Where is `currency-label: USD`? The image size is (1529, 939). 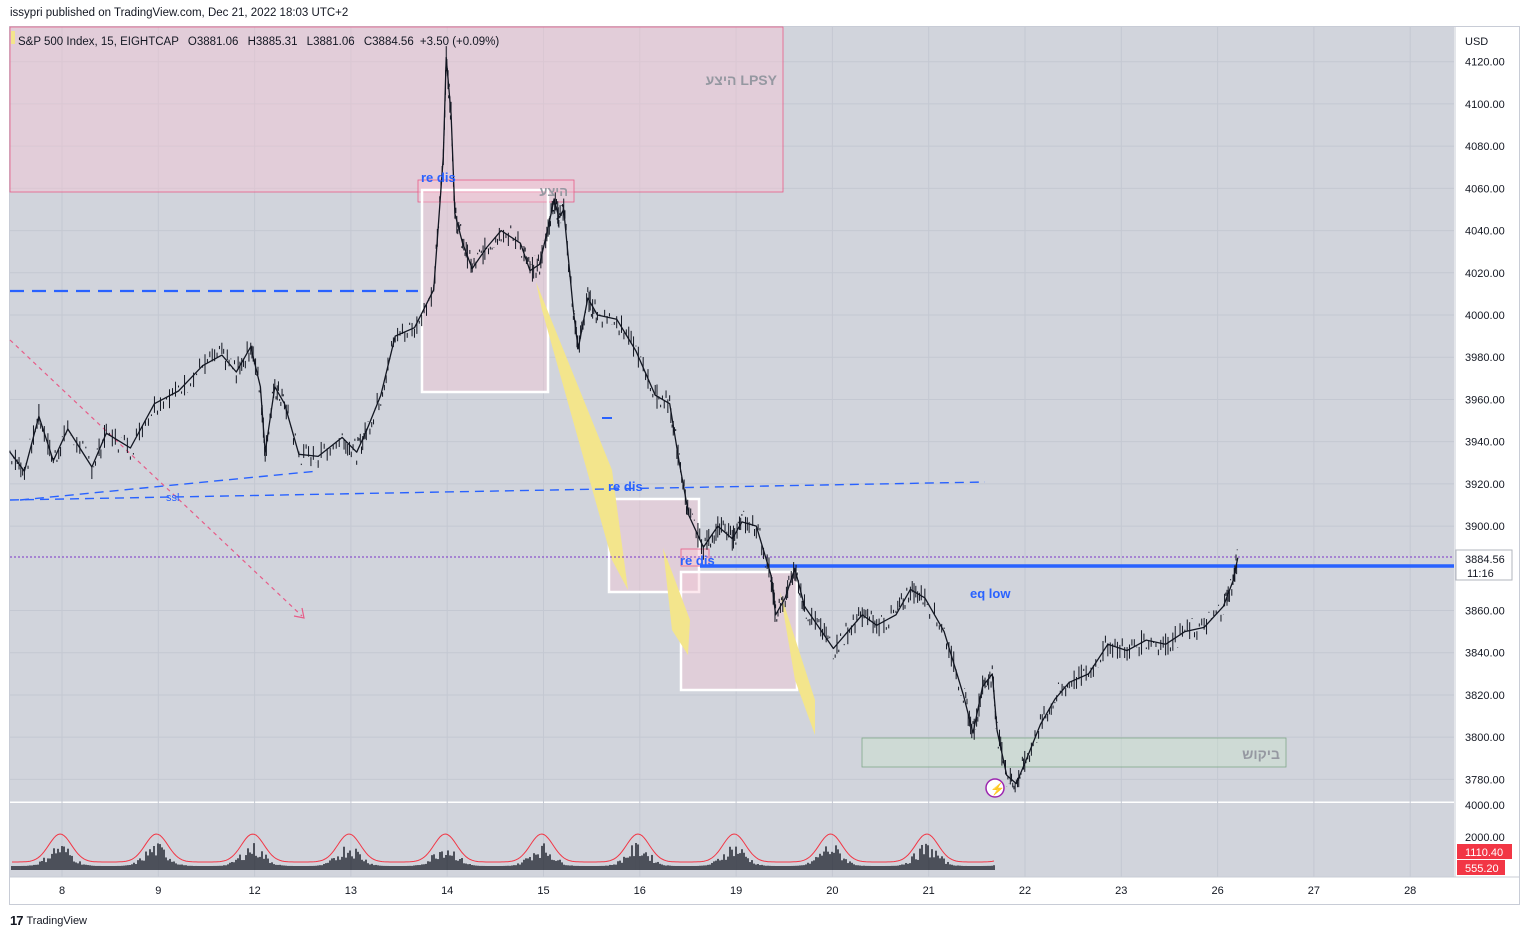
currency-label: USD is located at coordinates (1476, 42).